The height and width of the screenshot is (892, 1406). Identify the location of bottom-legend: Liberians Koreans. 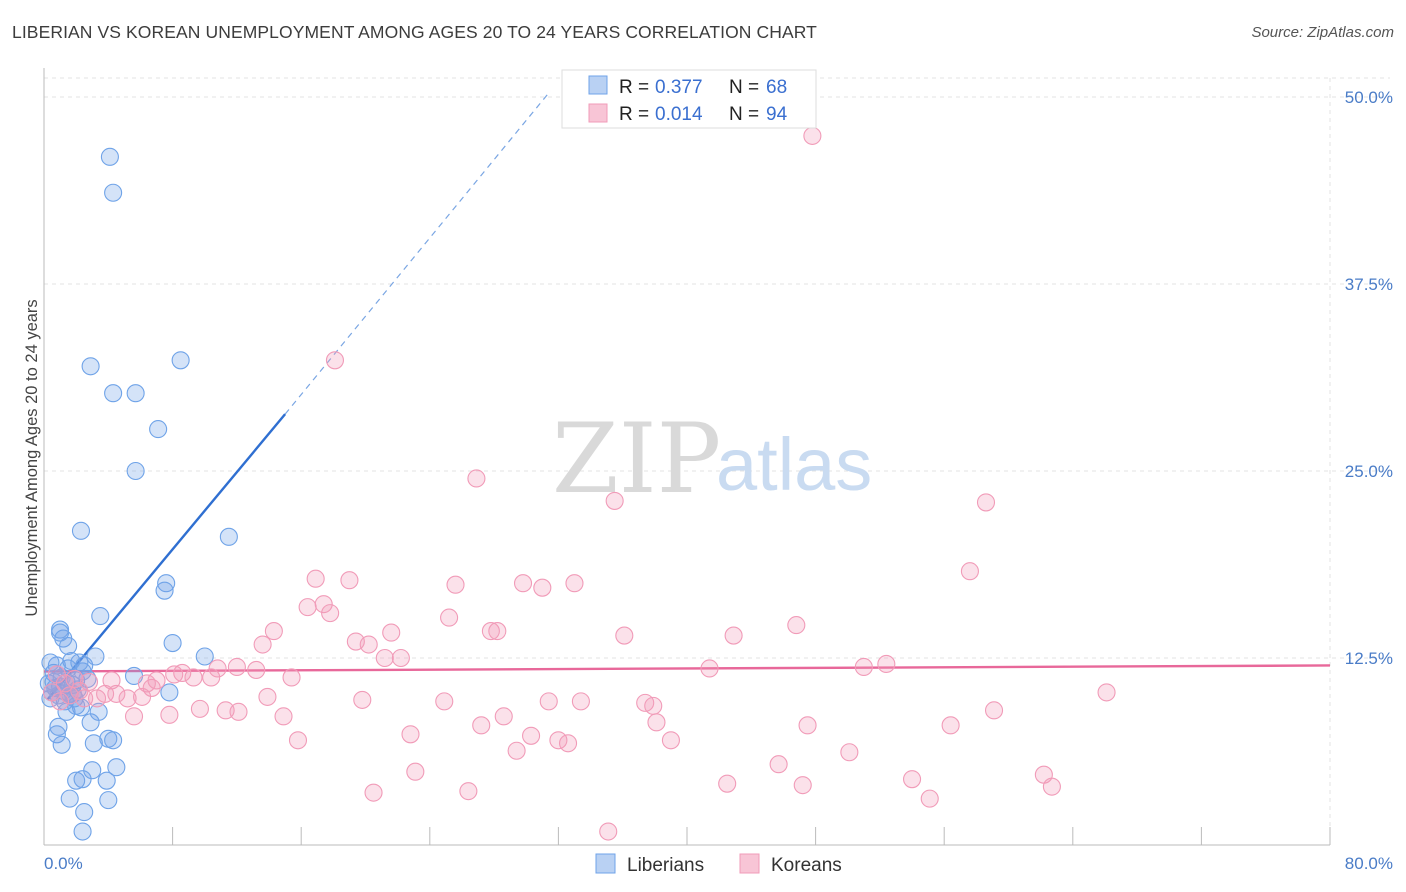
(718, 864).